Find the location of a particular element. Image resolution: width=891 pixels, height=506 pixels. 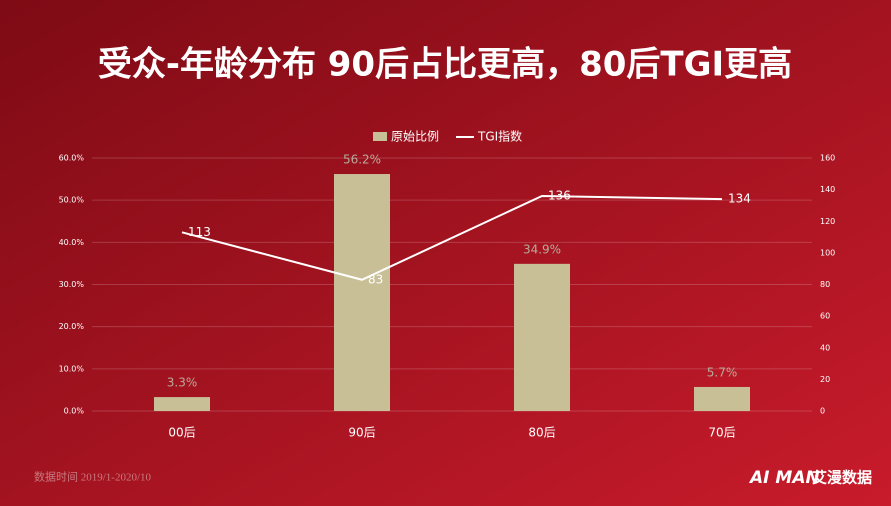

y2-tick-label: 160 is located at coordinates (827, 158).